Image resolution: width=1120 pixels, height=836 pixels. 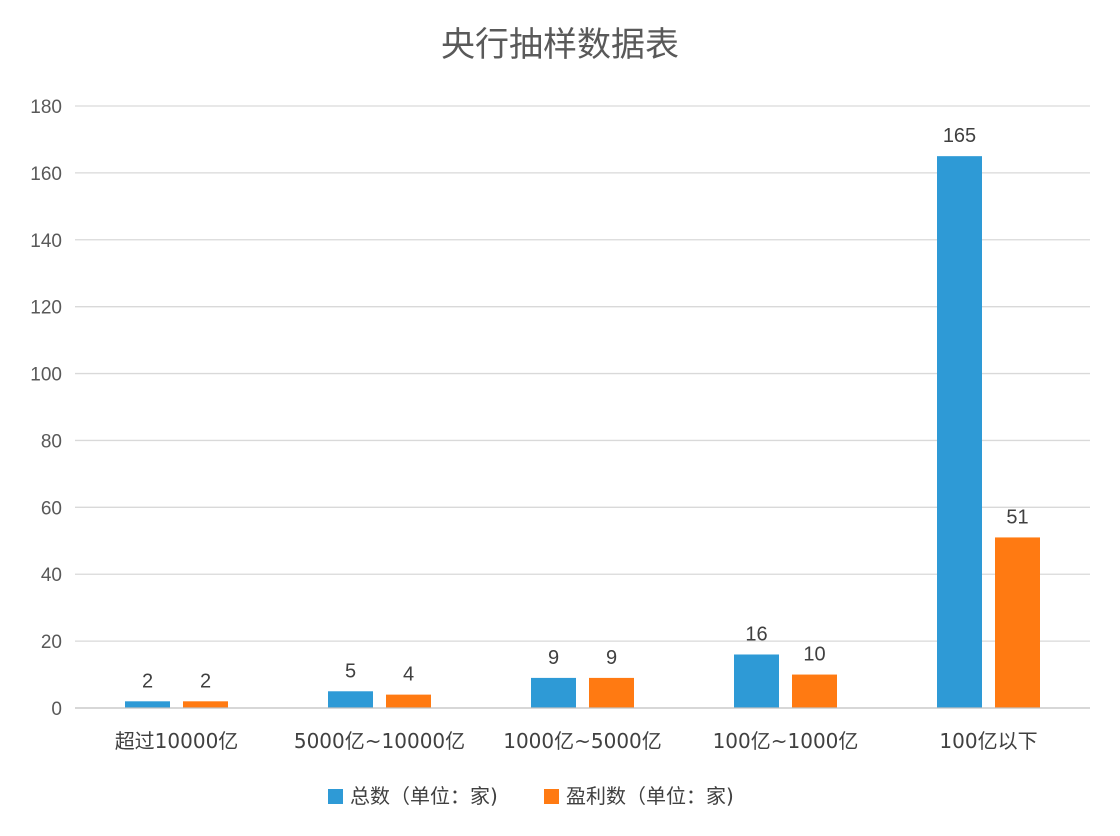 I want to click on y-tick-label: 120, so click(x=46, y=308).